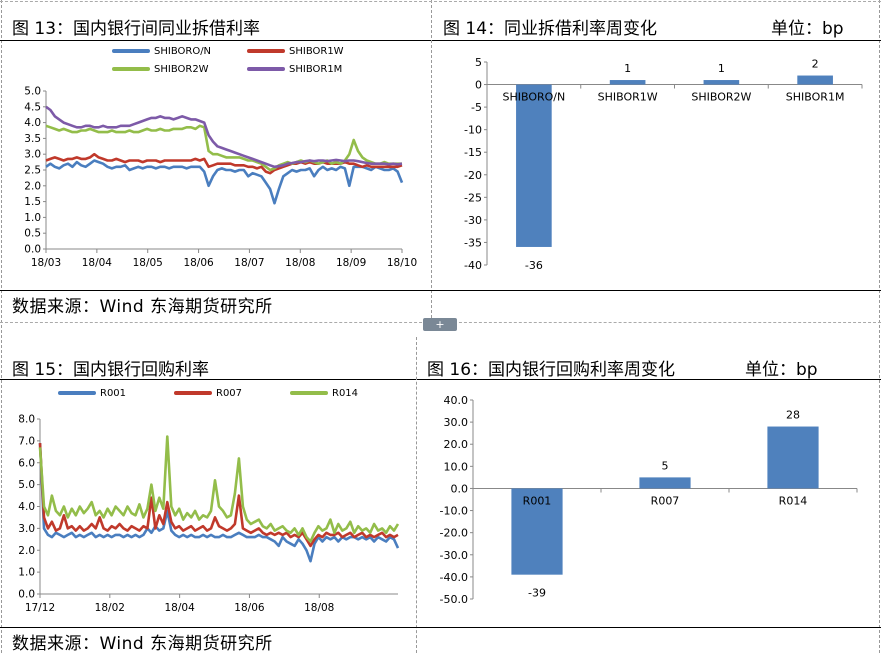 The image size is (881, 654). I want to click on fig14-category-label: SHIBOR1M, so click(815, 97).